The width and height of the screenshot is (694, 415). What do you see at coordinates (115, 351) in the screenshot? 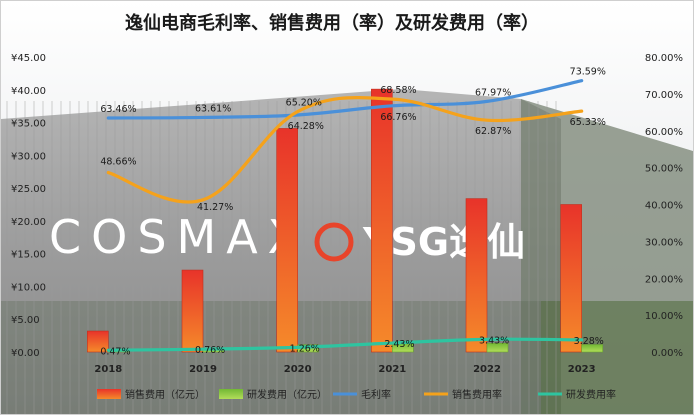
I see `data-label: 0.47%` at bounding box center [115, 351].